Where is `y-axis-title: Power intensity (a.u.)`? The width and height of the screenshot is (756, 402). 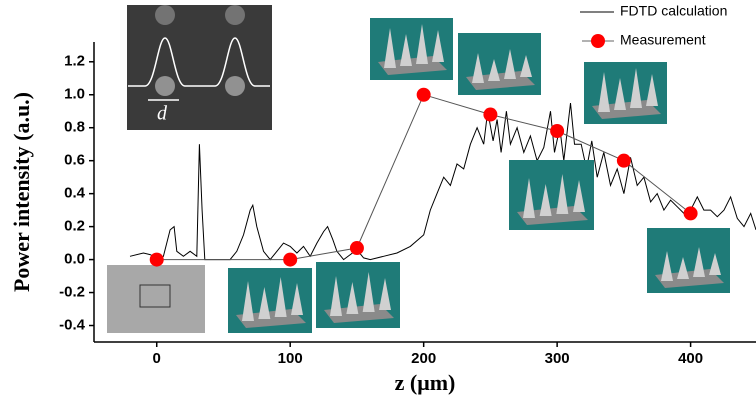 y-axis-title: Power intensity (a.u.) is located at coordinates (21, 192).